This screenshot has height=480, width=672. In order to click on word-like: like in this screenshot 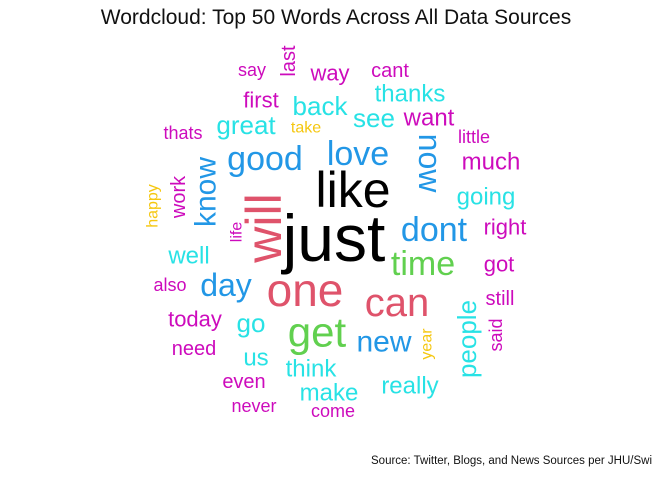, I will do `click(352, 190)`.